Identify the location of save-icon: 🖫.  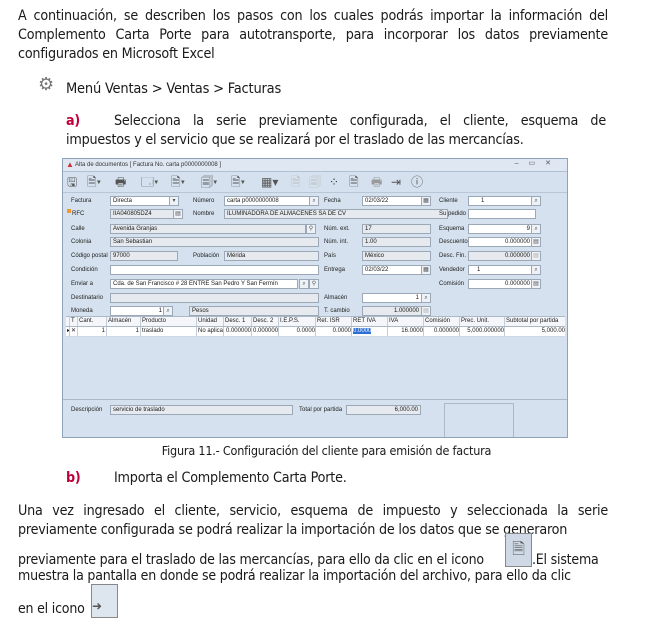
(72, 182).